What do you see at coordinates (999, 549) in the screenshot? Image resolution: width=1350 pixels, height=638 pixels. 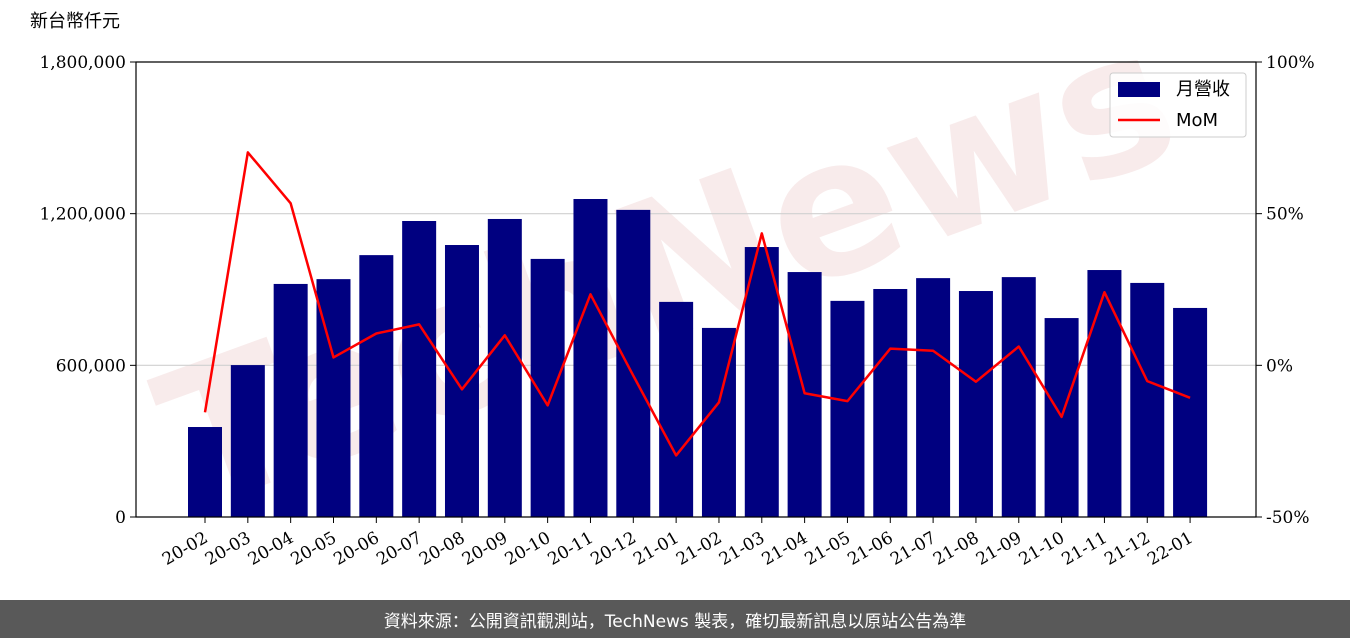 I see `x-tick-label: 21-09` at bounding box center [999, 549].